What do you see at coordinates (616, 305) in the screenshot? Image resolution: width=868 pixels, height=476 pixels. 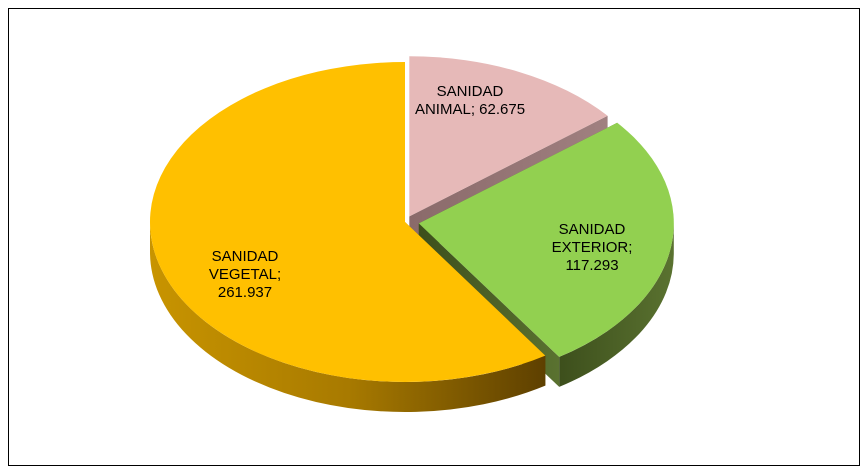 I see `slice-side` at bounding box center [616, 305].